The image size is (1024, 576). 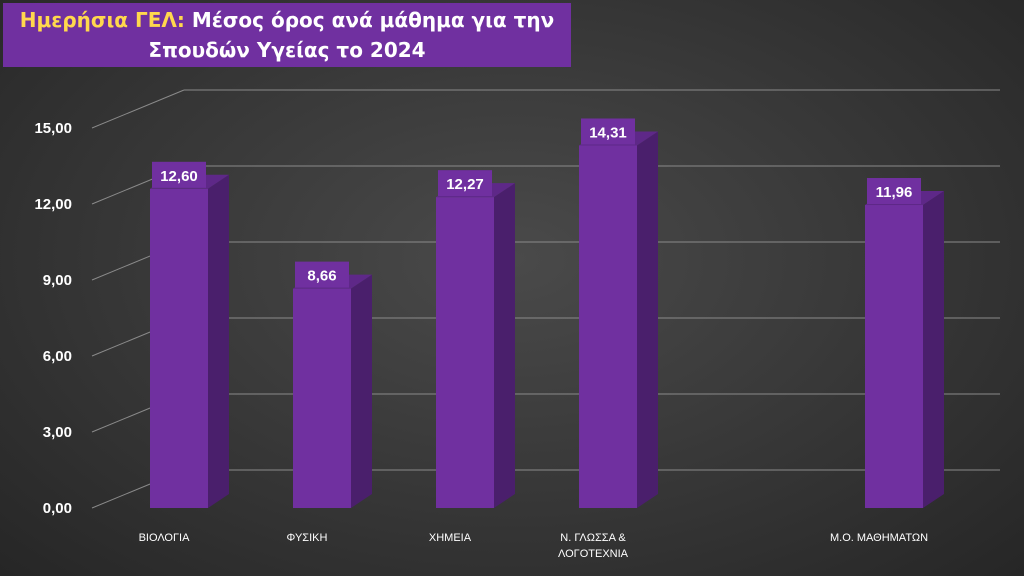 What do you see at coordinates (138, 109) in the screenshot?
I see `gridline-side` at bounding box center [138, 109].